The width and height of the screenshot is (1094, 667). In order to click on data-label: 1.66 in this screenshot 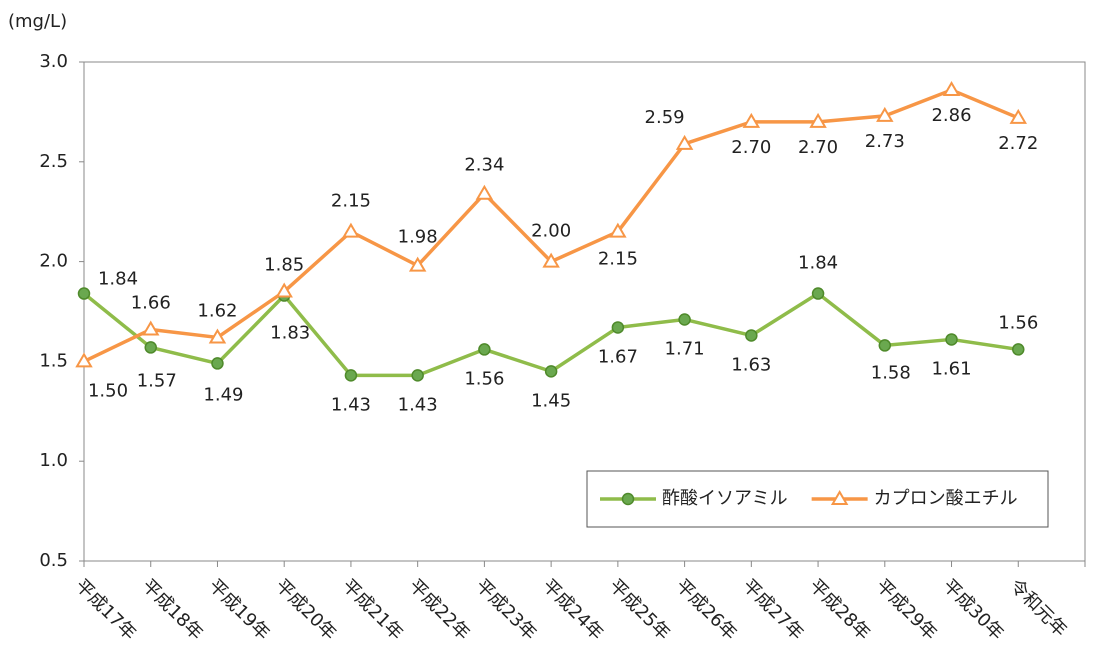, I will do `click(151, 302)`.